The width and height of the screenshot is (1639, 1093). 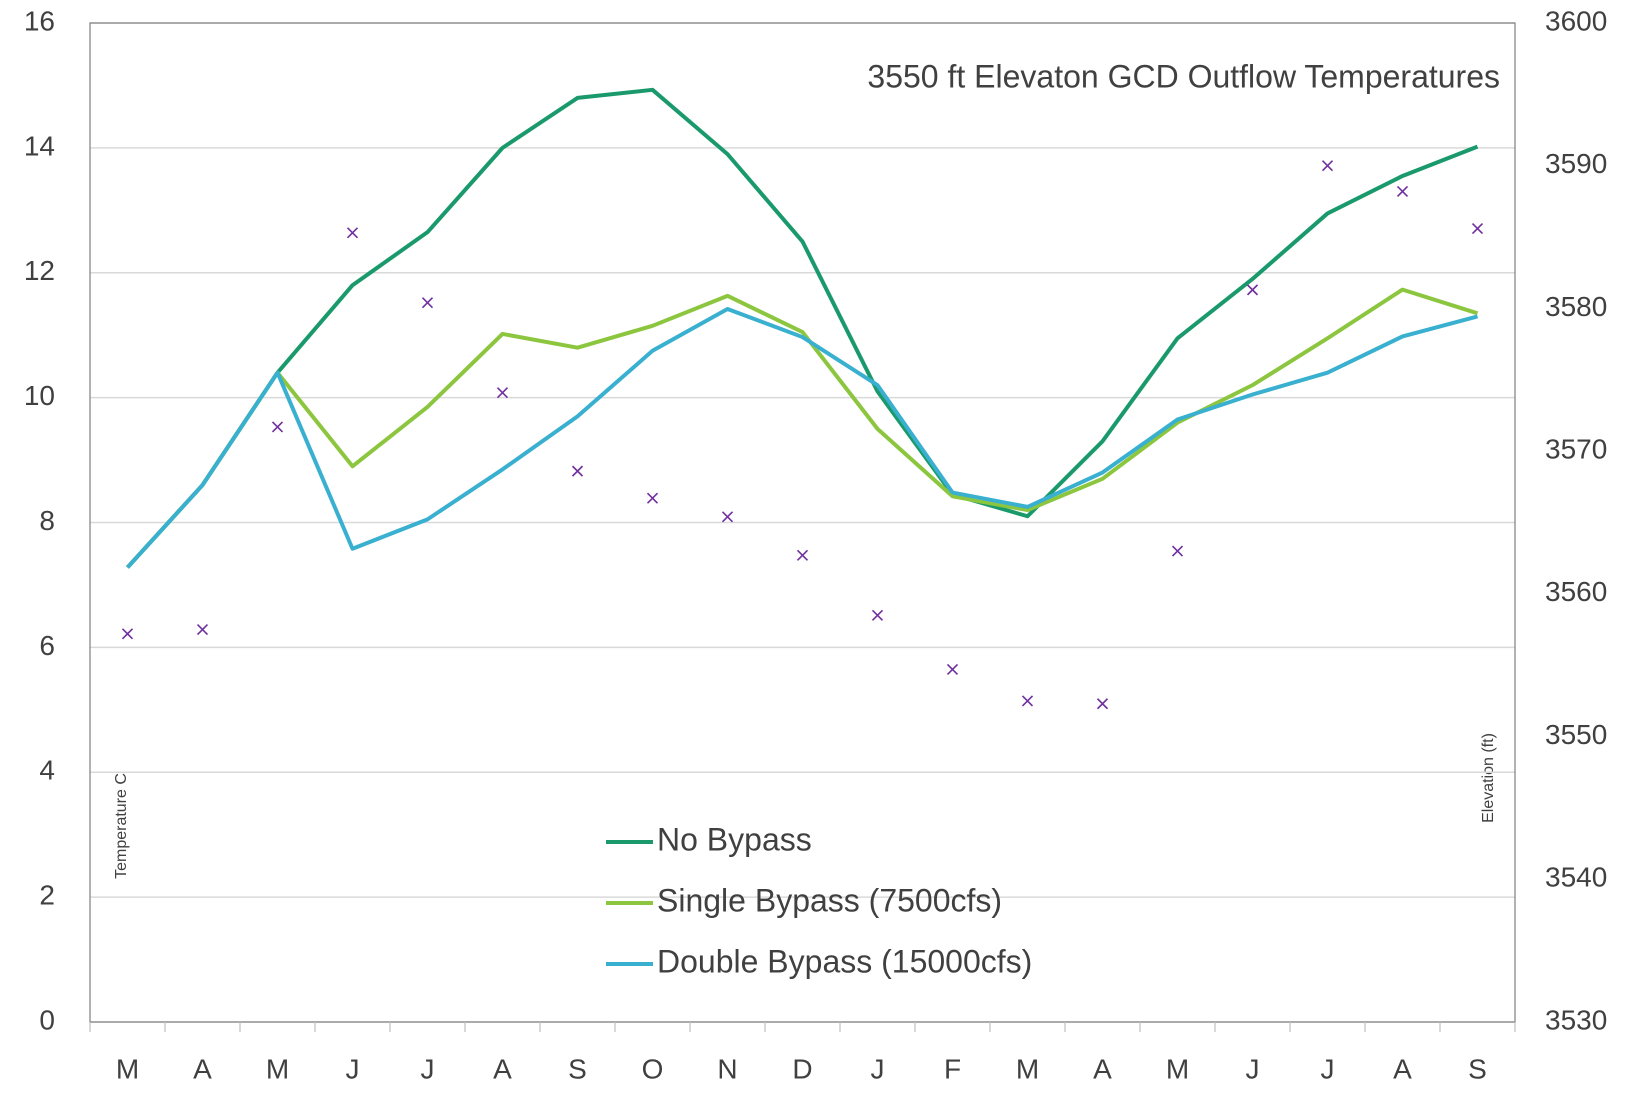 I want to click on y-tick-label: 2, so click(x=47, y=895).